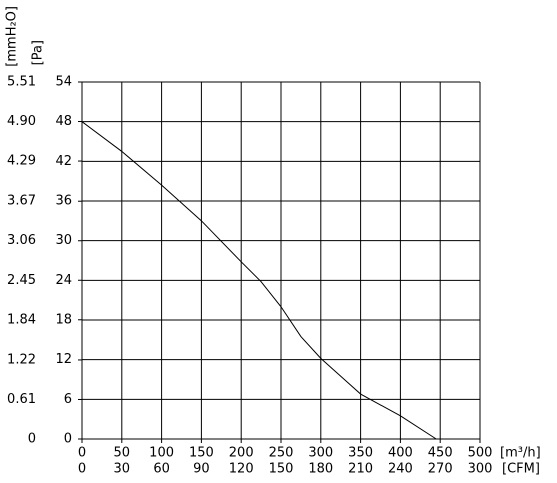 The width and height of the screenshot is (557, 483). What do you see at coordinates (21, 161) in the screenshot?
I see `y2-tick-label: 4.29` at bounding box center [21, 161].